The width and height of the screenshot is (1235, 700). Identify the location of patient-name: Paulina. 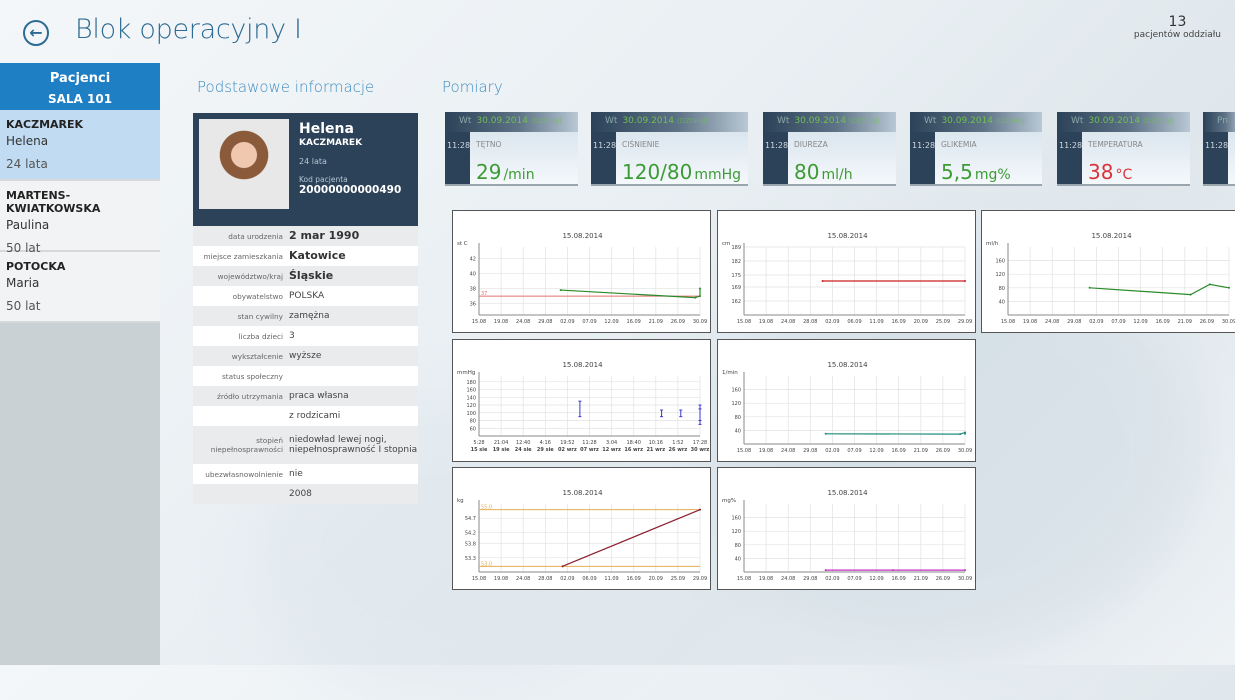
(28, 225).